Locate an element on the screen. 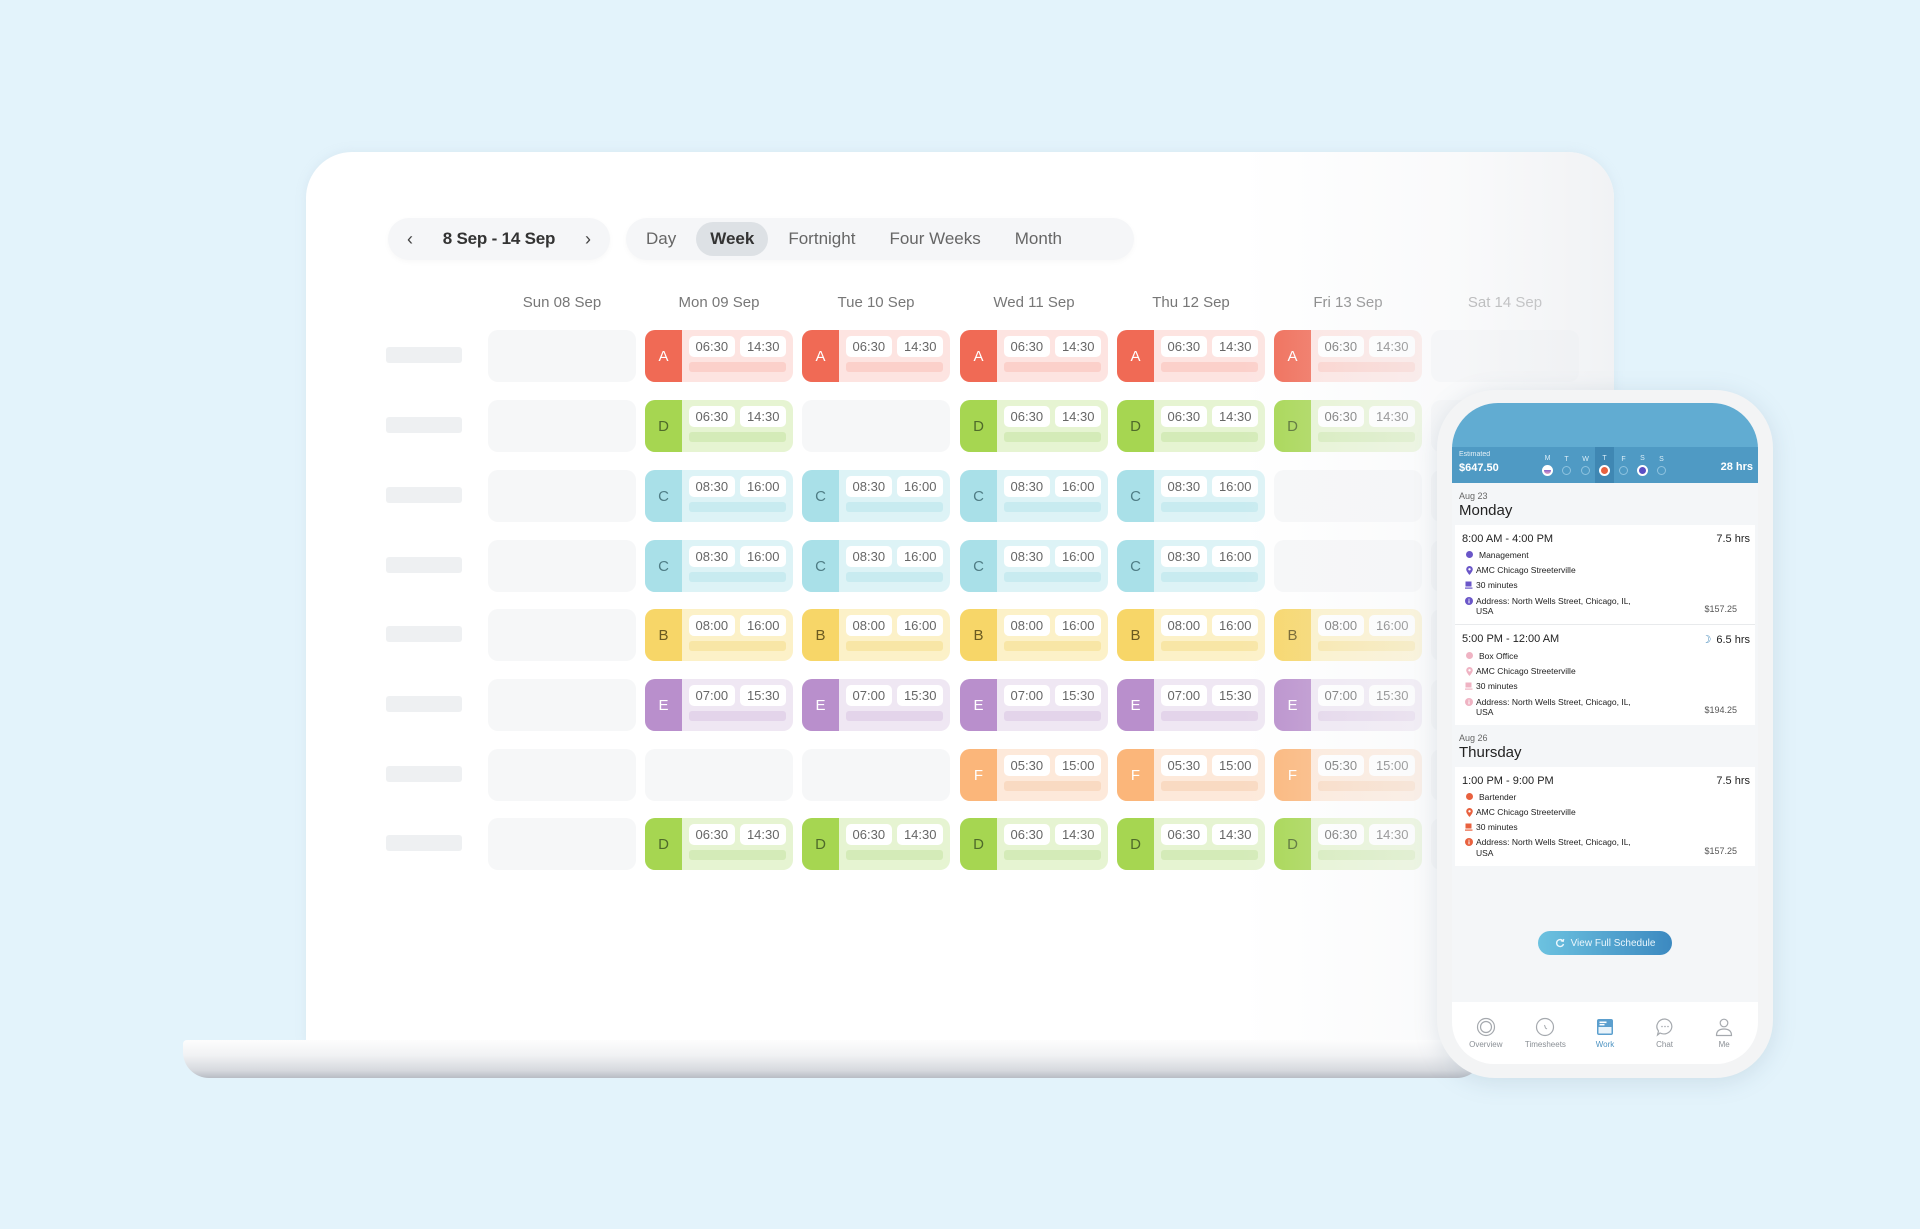  nav-chat-label: Chat is located at coordinates (1665, 1044).